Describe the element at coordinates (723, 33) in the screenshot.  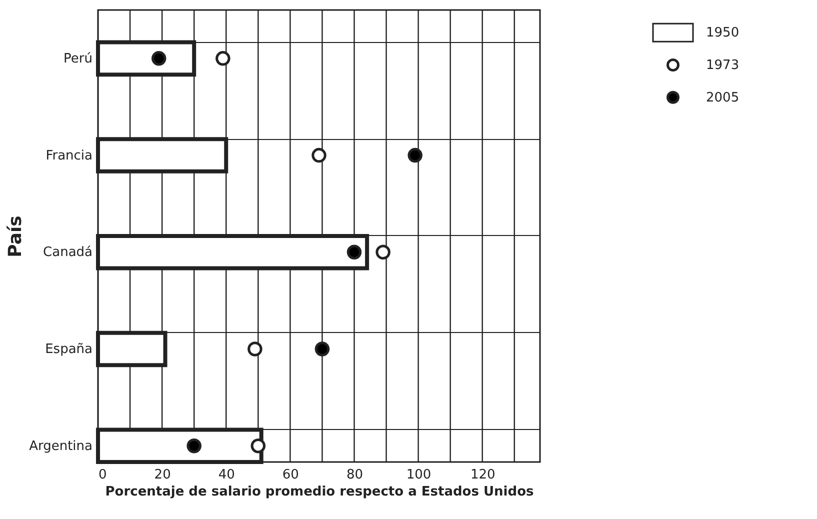
I see `legend-label: 1950` at that location.